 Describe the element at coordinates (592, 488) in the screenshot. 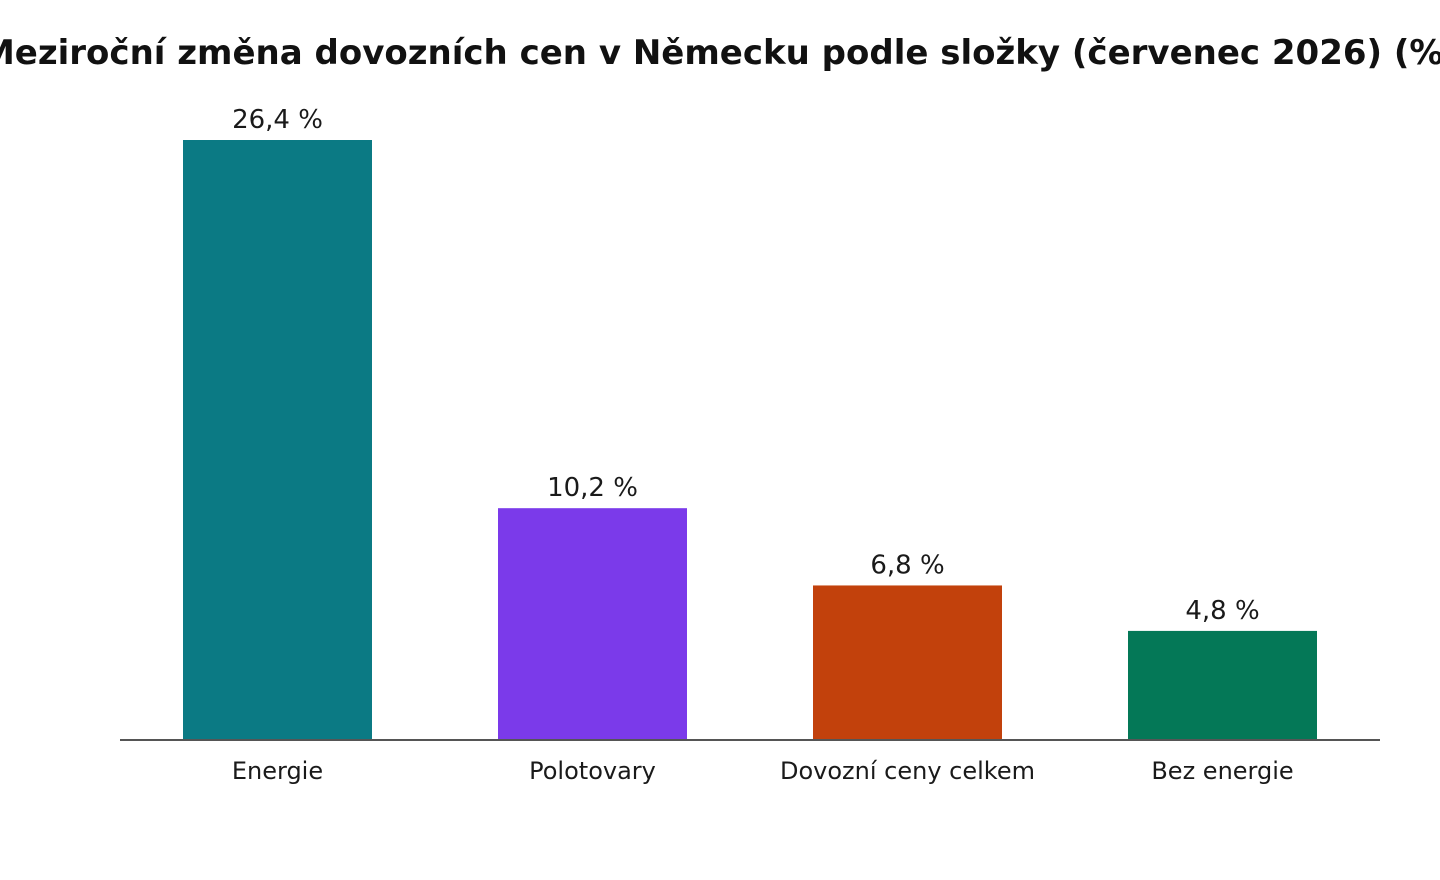

I see `value-label-2: 10,2 %` at that location.